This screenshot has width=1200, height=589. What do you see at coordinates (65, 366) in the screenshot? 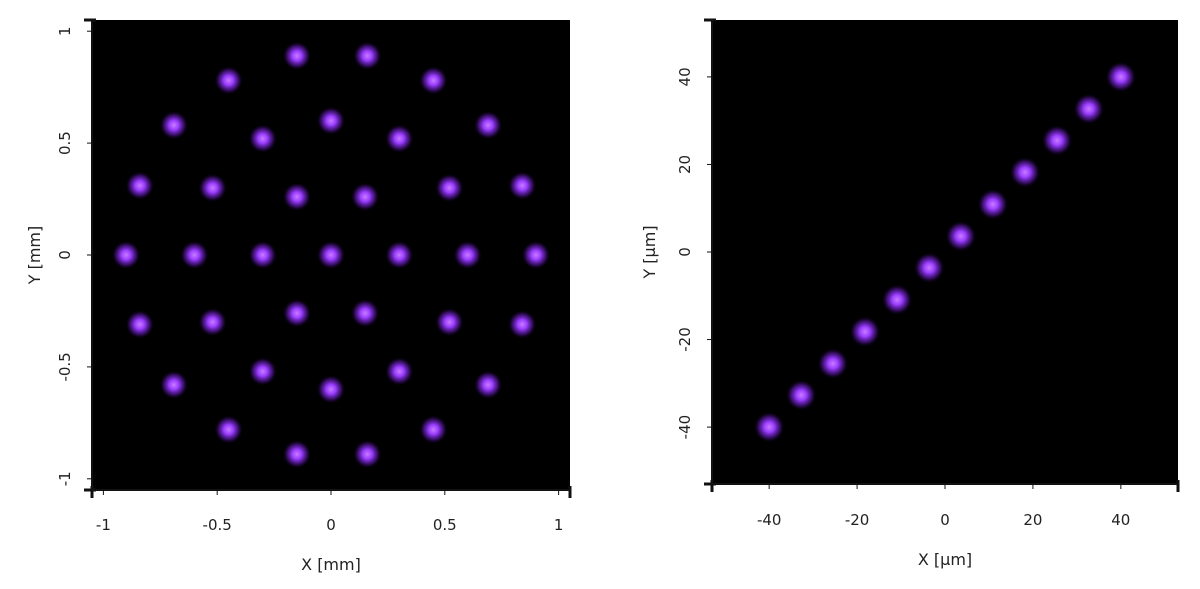
I see `left-y-tick-label-1: -0.5` at bounding box center [65, 366].